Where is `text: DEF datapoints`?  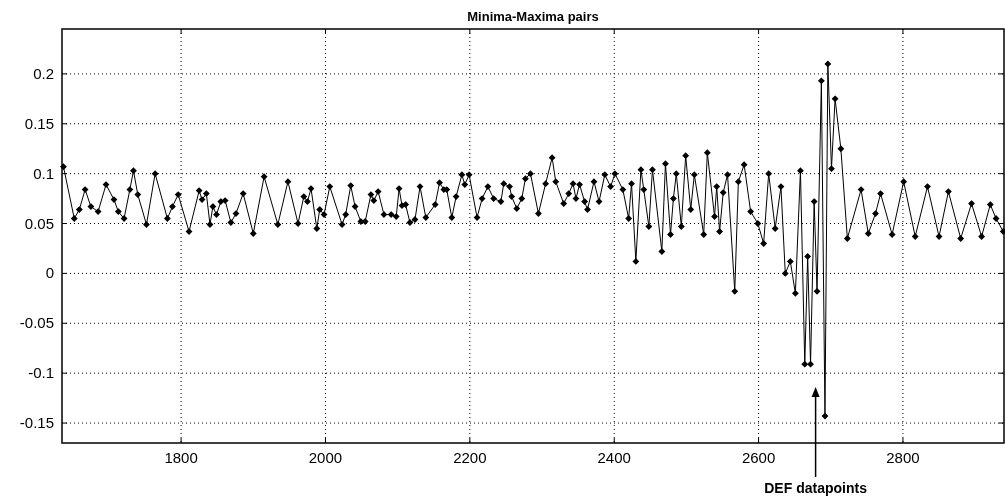 text: DEF datapoints is located at coordinates (816, 488).